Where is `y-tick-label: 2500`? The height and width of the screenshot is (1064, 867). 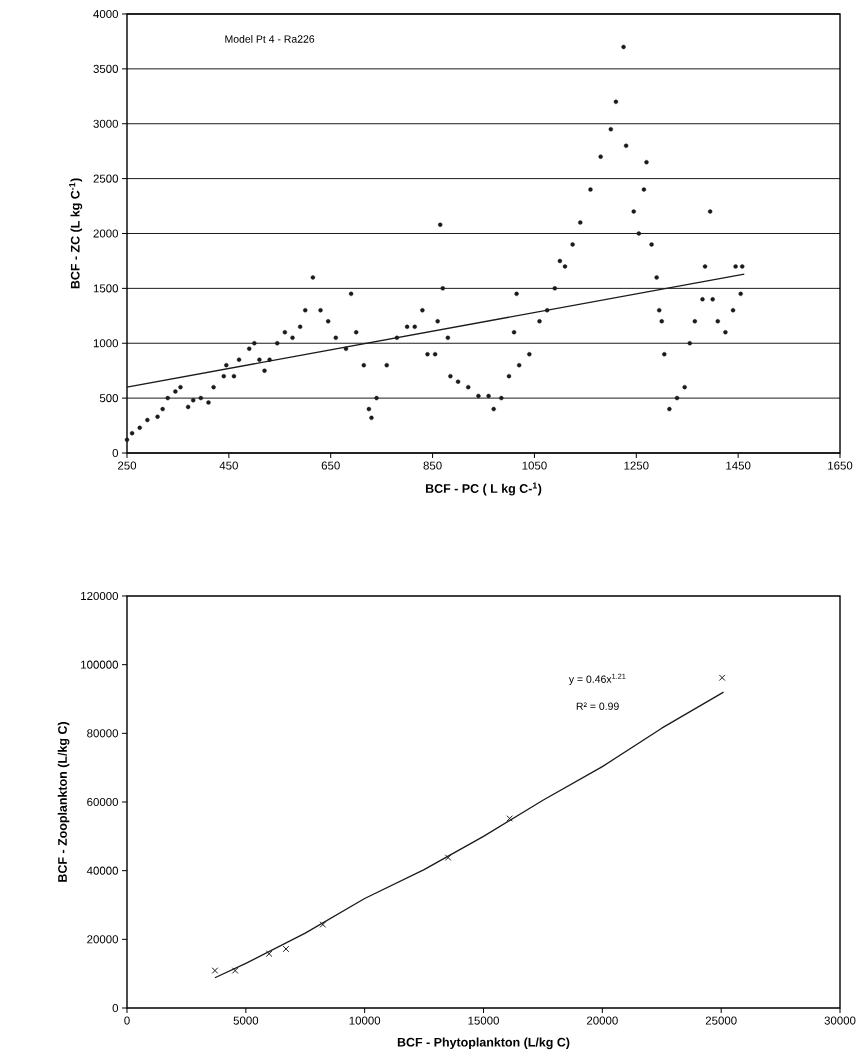
y-tick-label: 2500 is located at coordinates (106, 178).